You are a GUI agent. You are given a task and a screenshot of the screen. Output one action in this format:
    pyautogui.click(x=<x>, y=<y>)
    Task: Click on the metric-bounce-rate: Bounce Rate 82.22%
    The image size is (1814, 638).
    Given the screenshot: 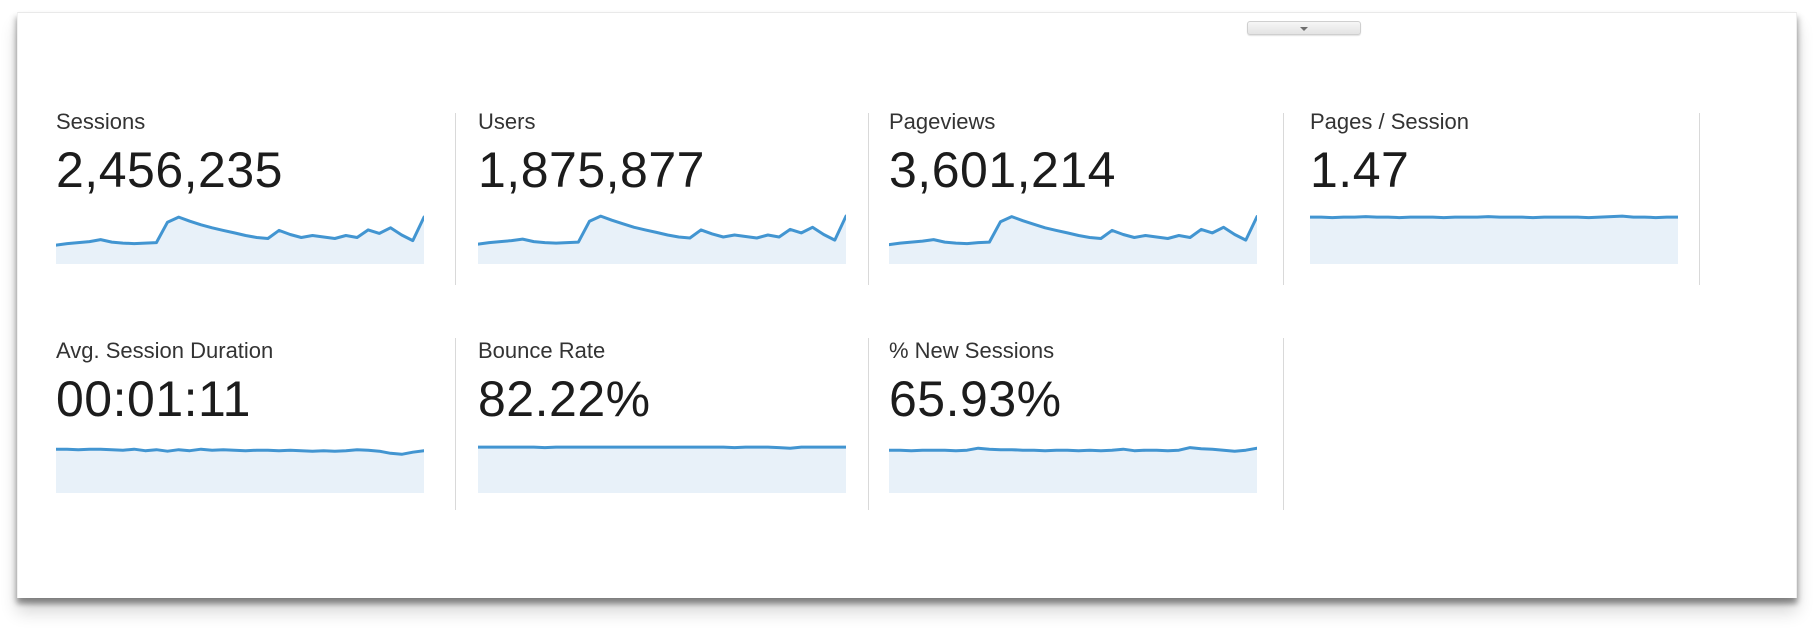 What is the action you would take?
    pyautogui.click(x=662, y=415)
    